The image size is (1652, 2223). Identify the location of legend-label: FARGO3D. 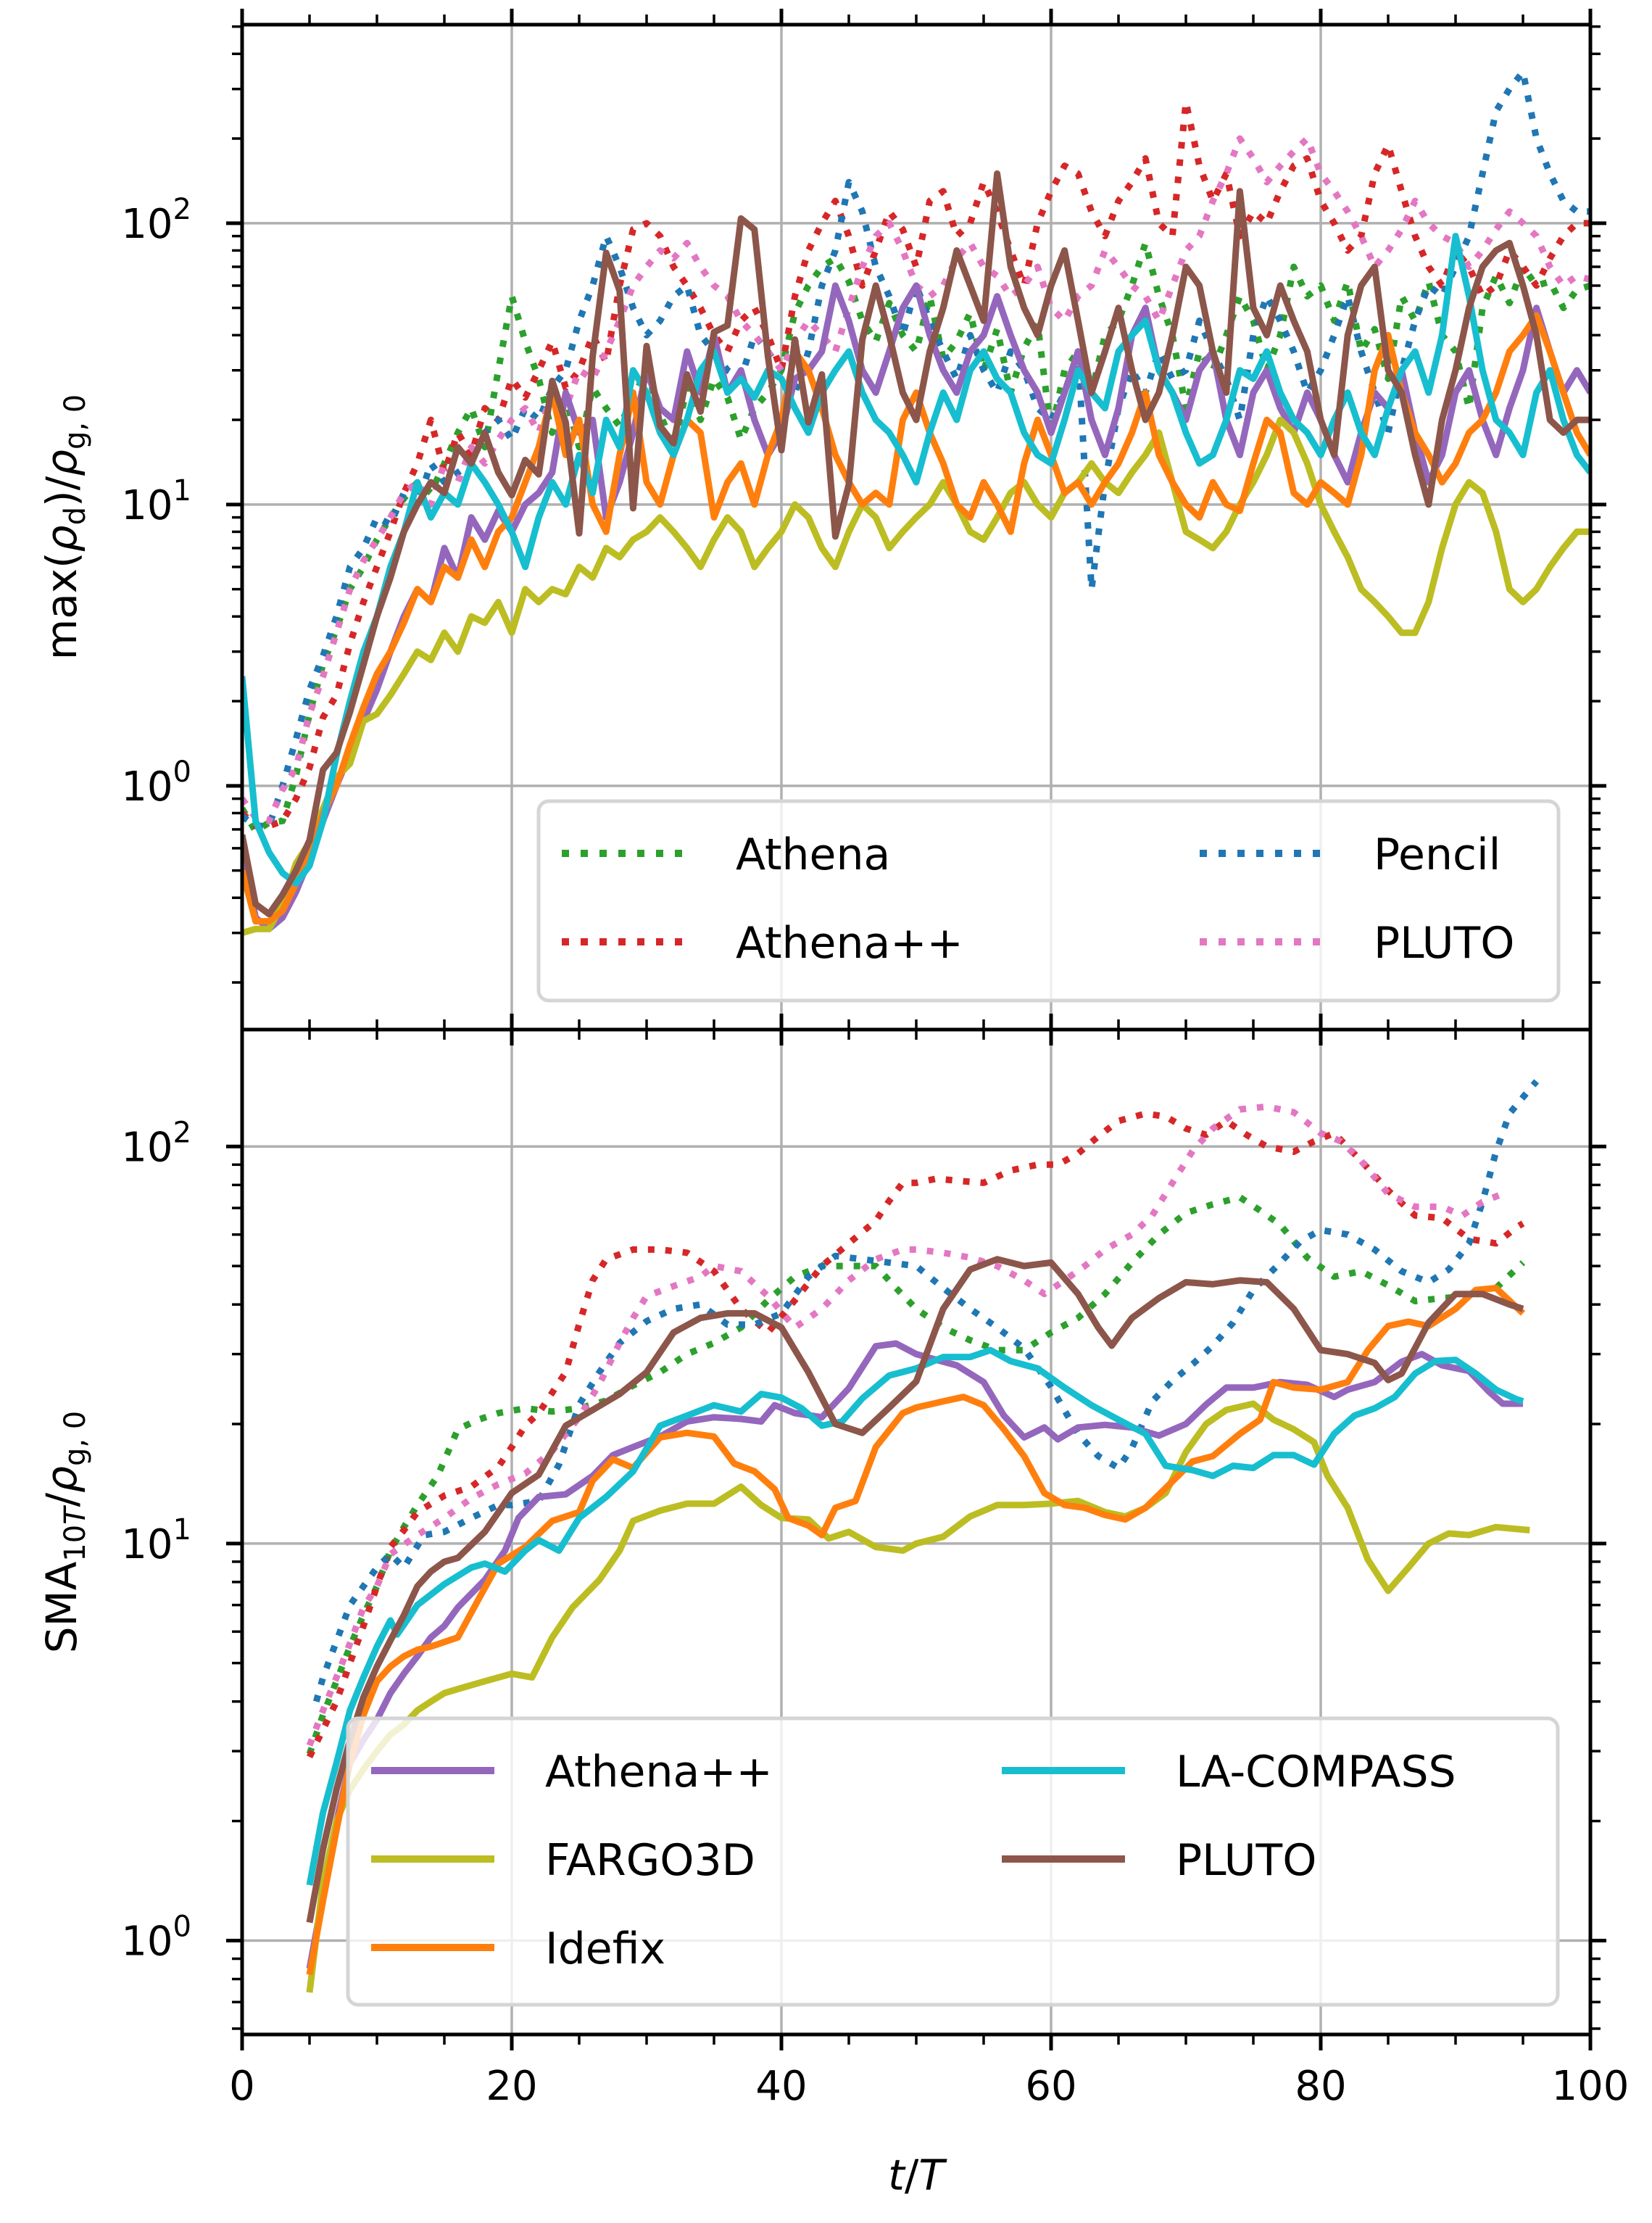
(650, 1860).